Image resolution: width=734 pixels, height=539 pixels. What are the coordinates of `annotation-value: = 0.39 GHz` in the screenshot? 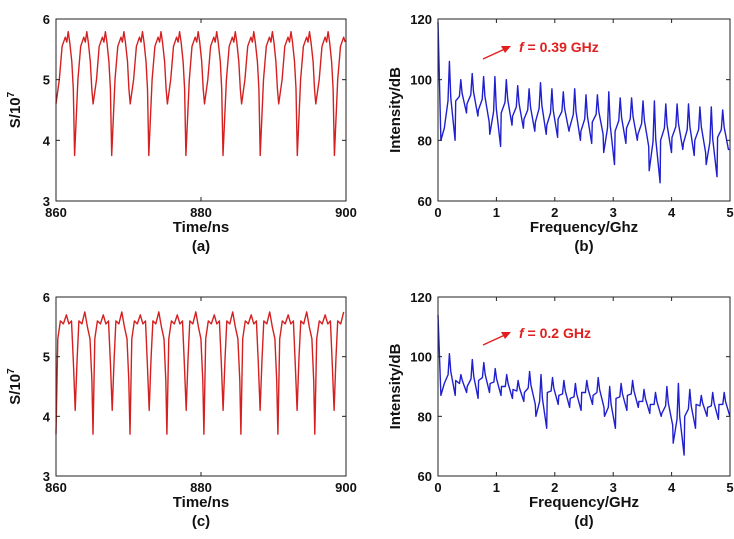 It's located at (561, 47).